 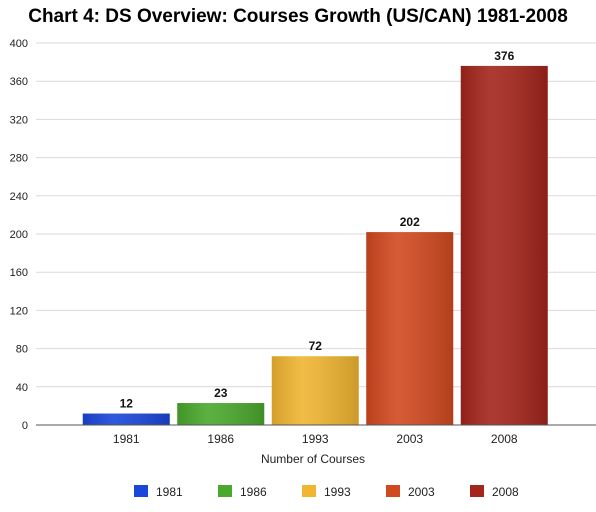 I want to click on y-tick-label: 120, so click(x=19, y=311).